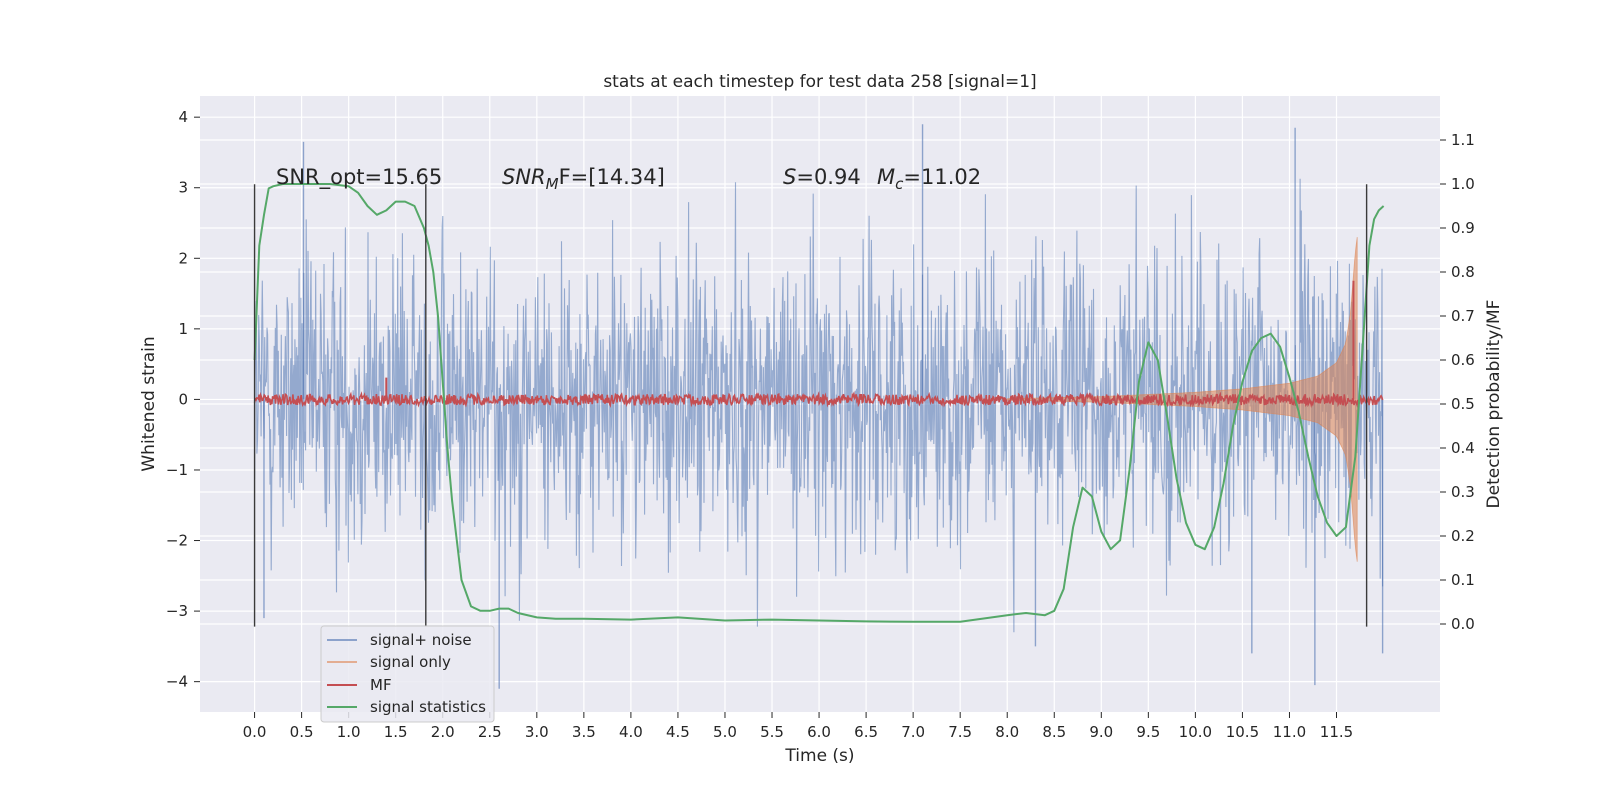  What do you see at coordinates (1007, 732) in the screenshot?
I see `x-tick-label: 8.0` at bounding box center [1007, 732].